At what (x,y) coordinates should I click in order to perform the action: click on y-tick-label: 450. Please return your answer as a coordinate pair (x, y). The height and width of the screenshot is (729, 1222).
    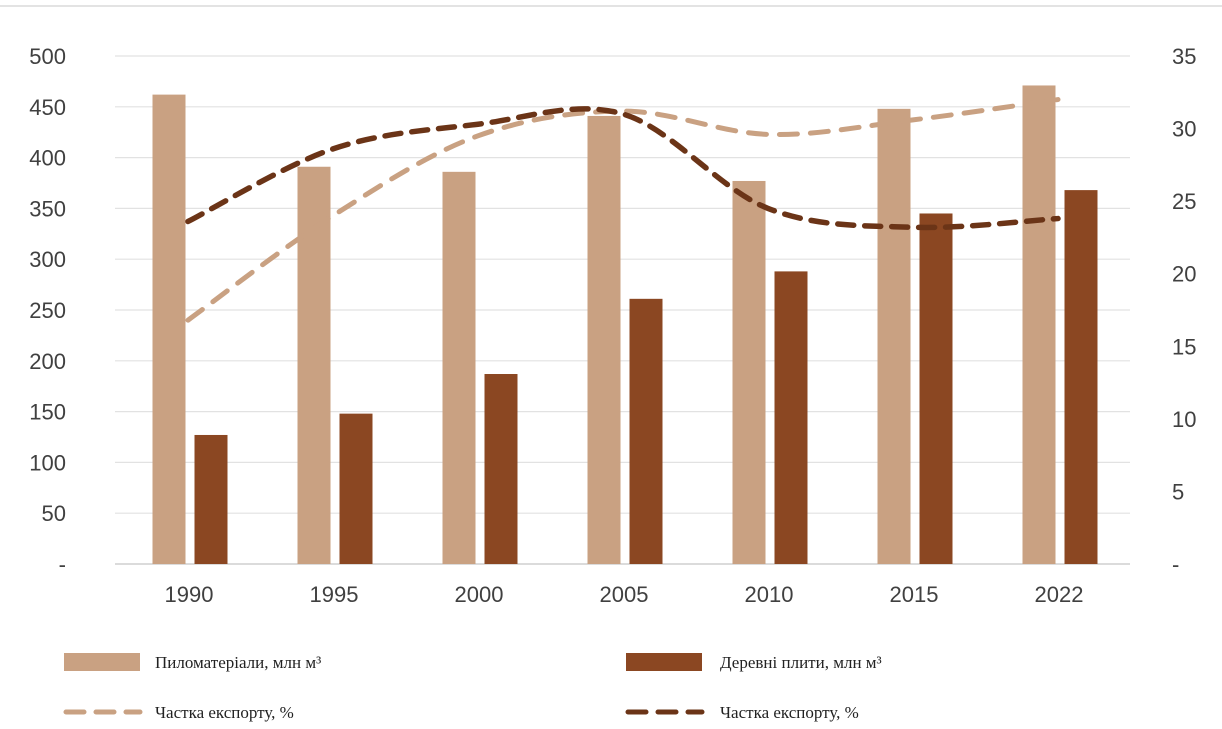
    Looking at the image, I should click on (47, 107).